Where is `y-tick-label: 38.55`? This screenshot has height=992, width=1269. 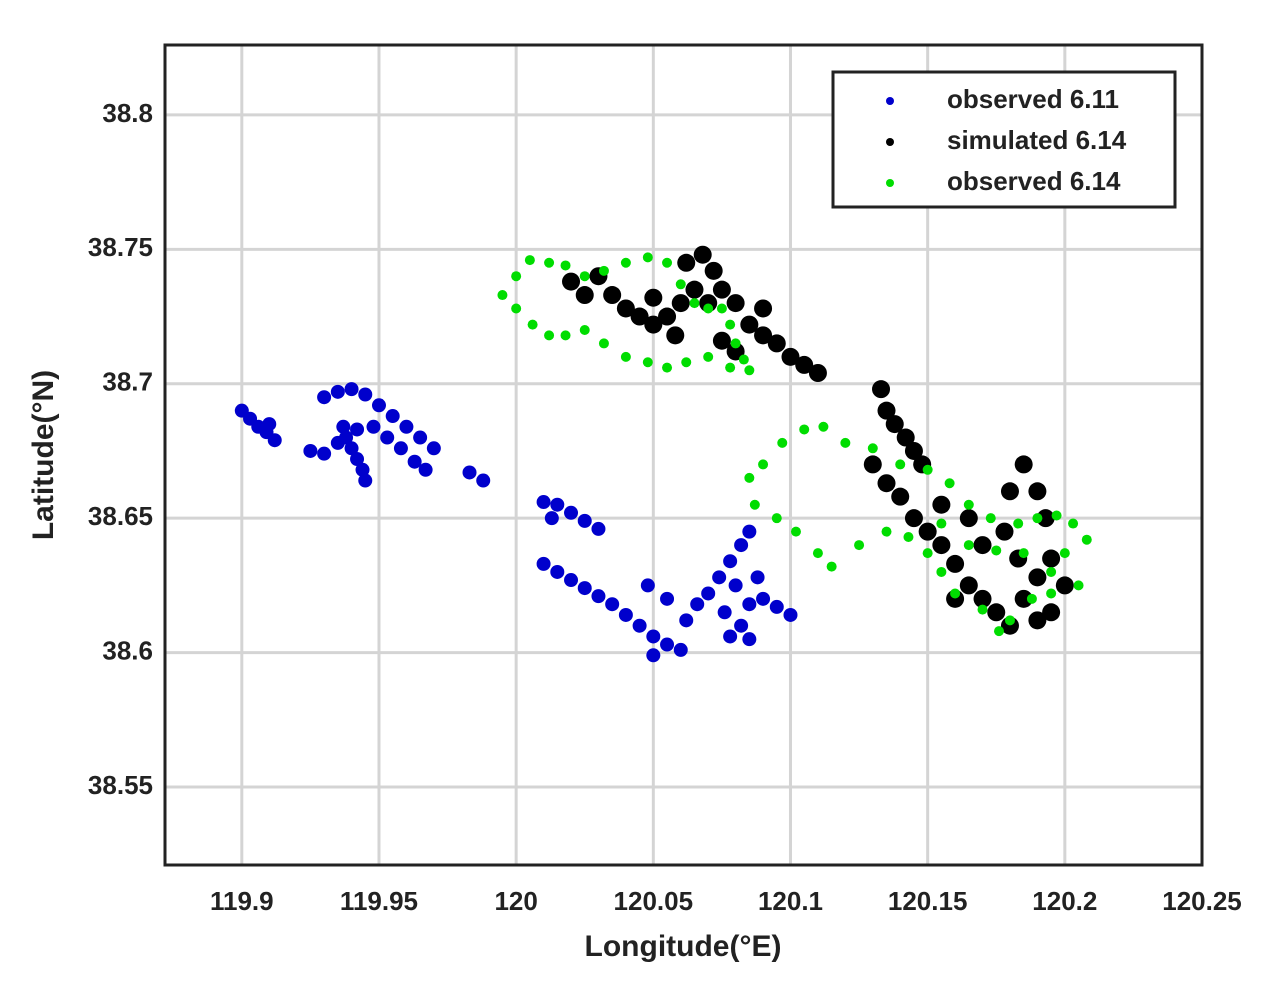
y-tick-label: 38.55 is located at coordinates (120, 785).